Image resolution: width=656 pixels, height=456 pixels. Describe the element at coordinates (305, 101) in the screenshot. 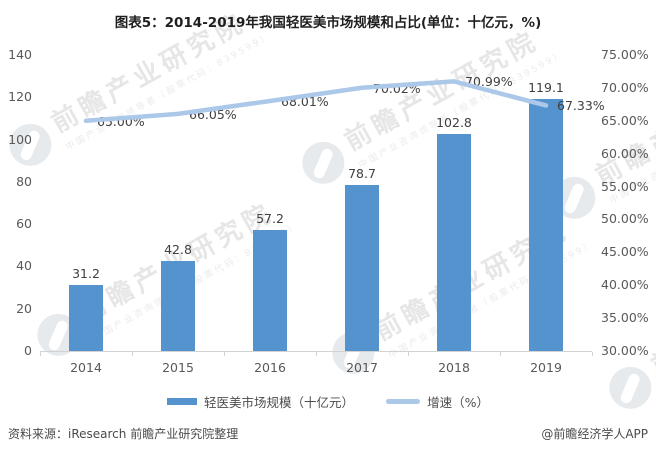

I see `line-value-label: 68.01%` at that location.